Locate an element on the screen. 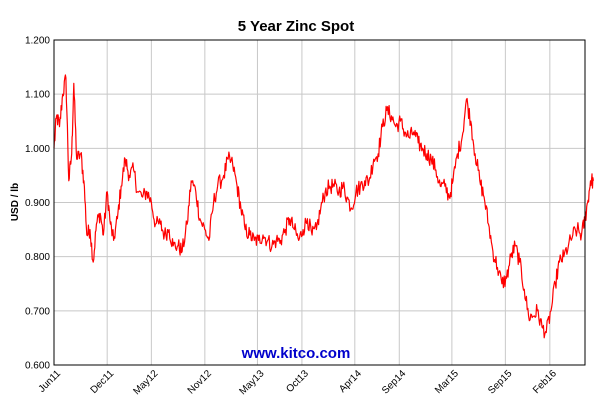 This screenshot has height=409, width=600. y-tick-label: 0.900 is located at coordinates (37, 203).